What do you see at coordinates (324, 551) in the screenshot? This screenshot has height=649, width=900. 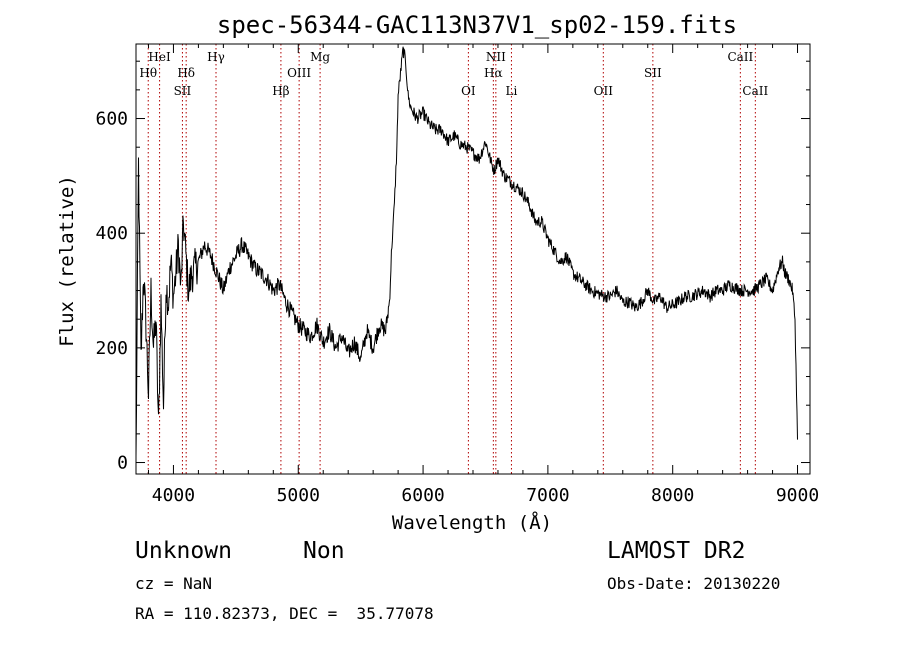 I see `object-subclass: Non` at bounding box center [324, 551].